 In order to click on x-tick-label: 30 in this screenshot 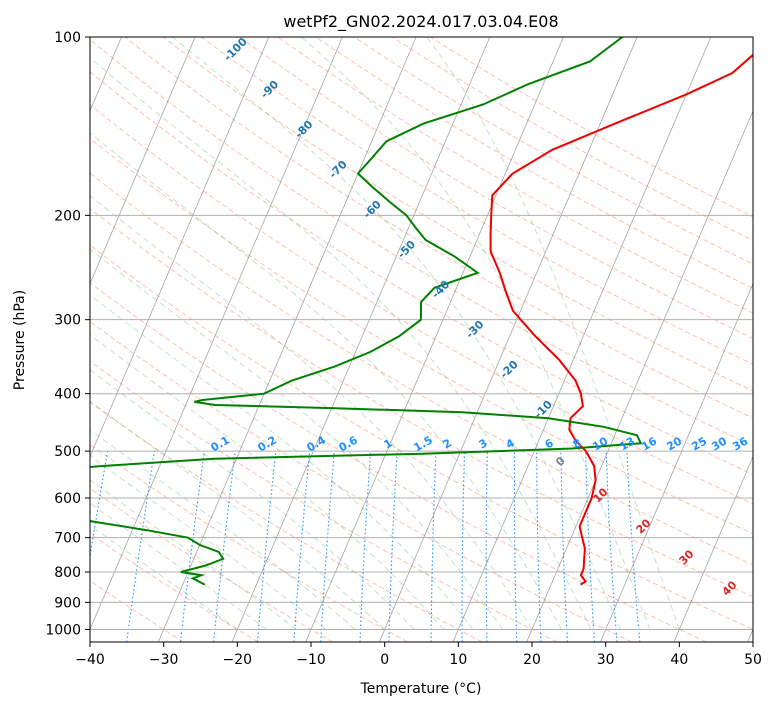, I will do `click(606, 660)`.